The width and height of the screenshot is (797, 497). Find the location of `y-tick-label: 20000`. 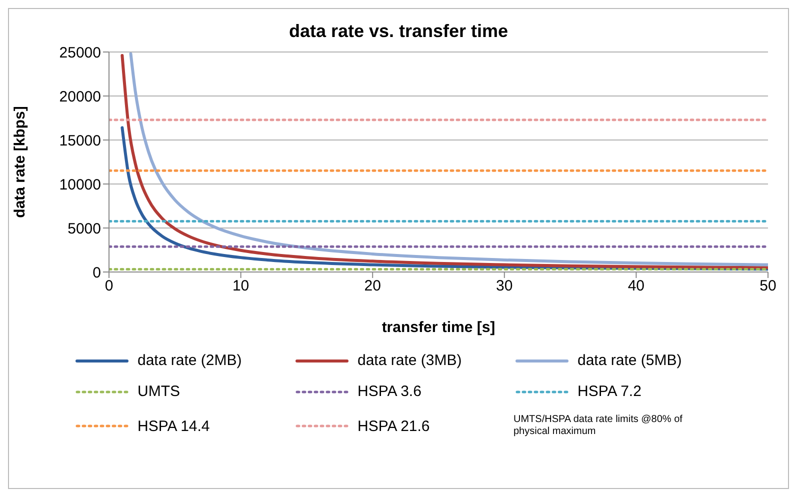

y-tick-label: 20000 is located at coordinates (80, 97).